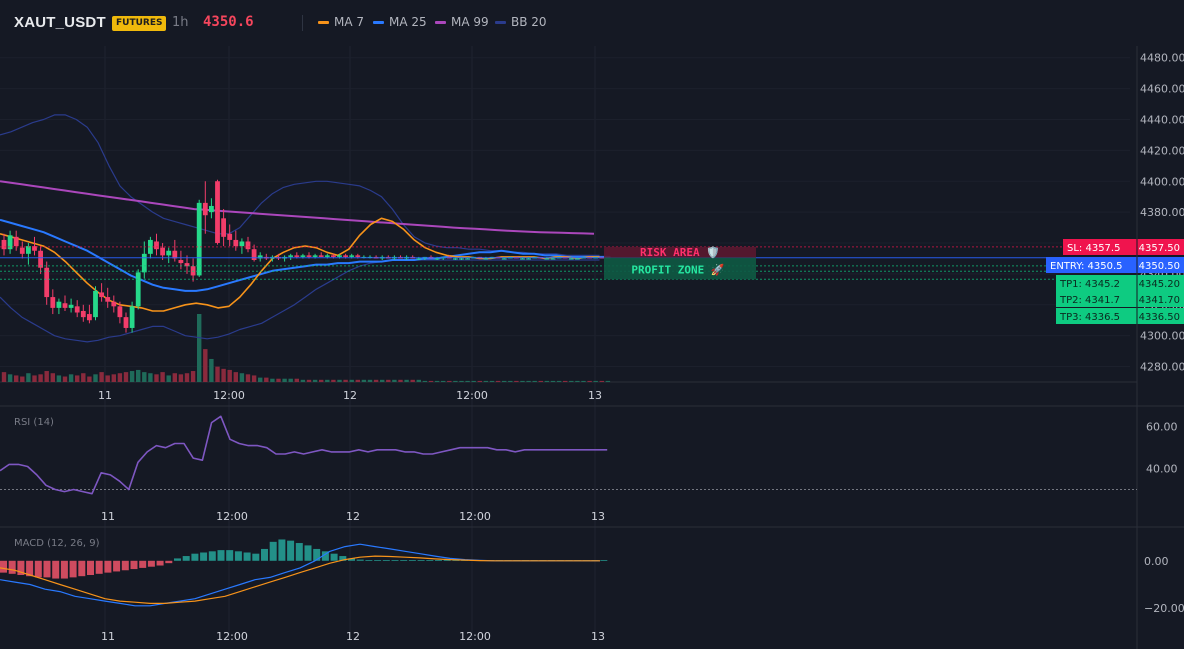 This screenshot has width=1184, height=649. I want to click on rsi-tick-label: 60.00, so click(1162, 427).